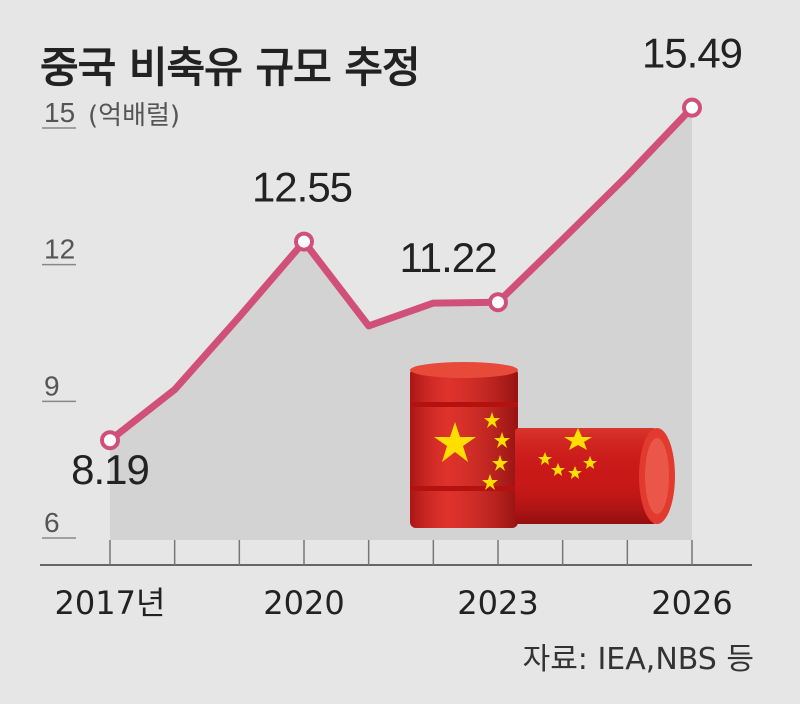 This screenshot has height=704, width=800. I want to click on data-label: 12.55, so click(302, 187).